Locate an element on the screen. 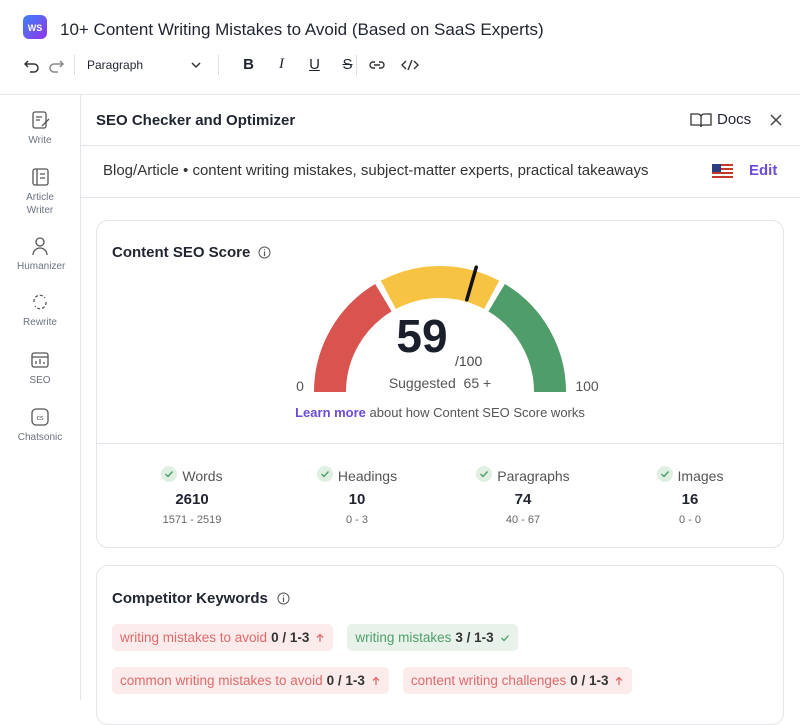 This screenshot has width=800, height=725. suggested: Suggested 65 + is located at coordinates (440, 383).